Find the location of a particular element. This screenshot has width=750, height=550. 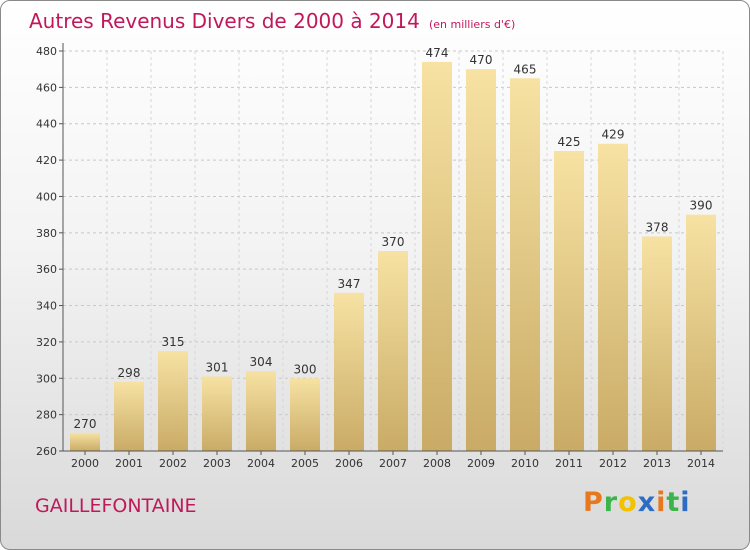

x-tick-label: 2001 is located at coordinates (129, 463).